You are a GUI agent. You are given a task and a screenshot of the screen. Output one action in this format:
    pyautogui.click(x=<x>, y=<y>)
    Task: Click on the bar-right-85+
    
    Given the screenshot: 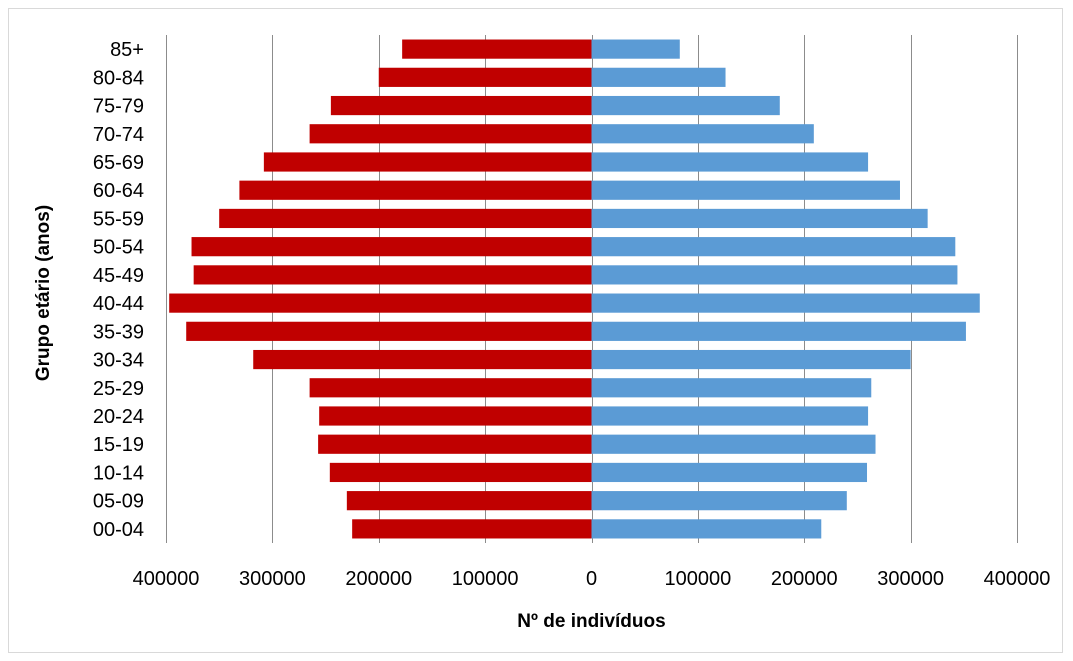 What is the action you would take?
    pyautogui.click(x=635, y=49)
    